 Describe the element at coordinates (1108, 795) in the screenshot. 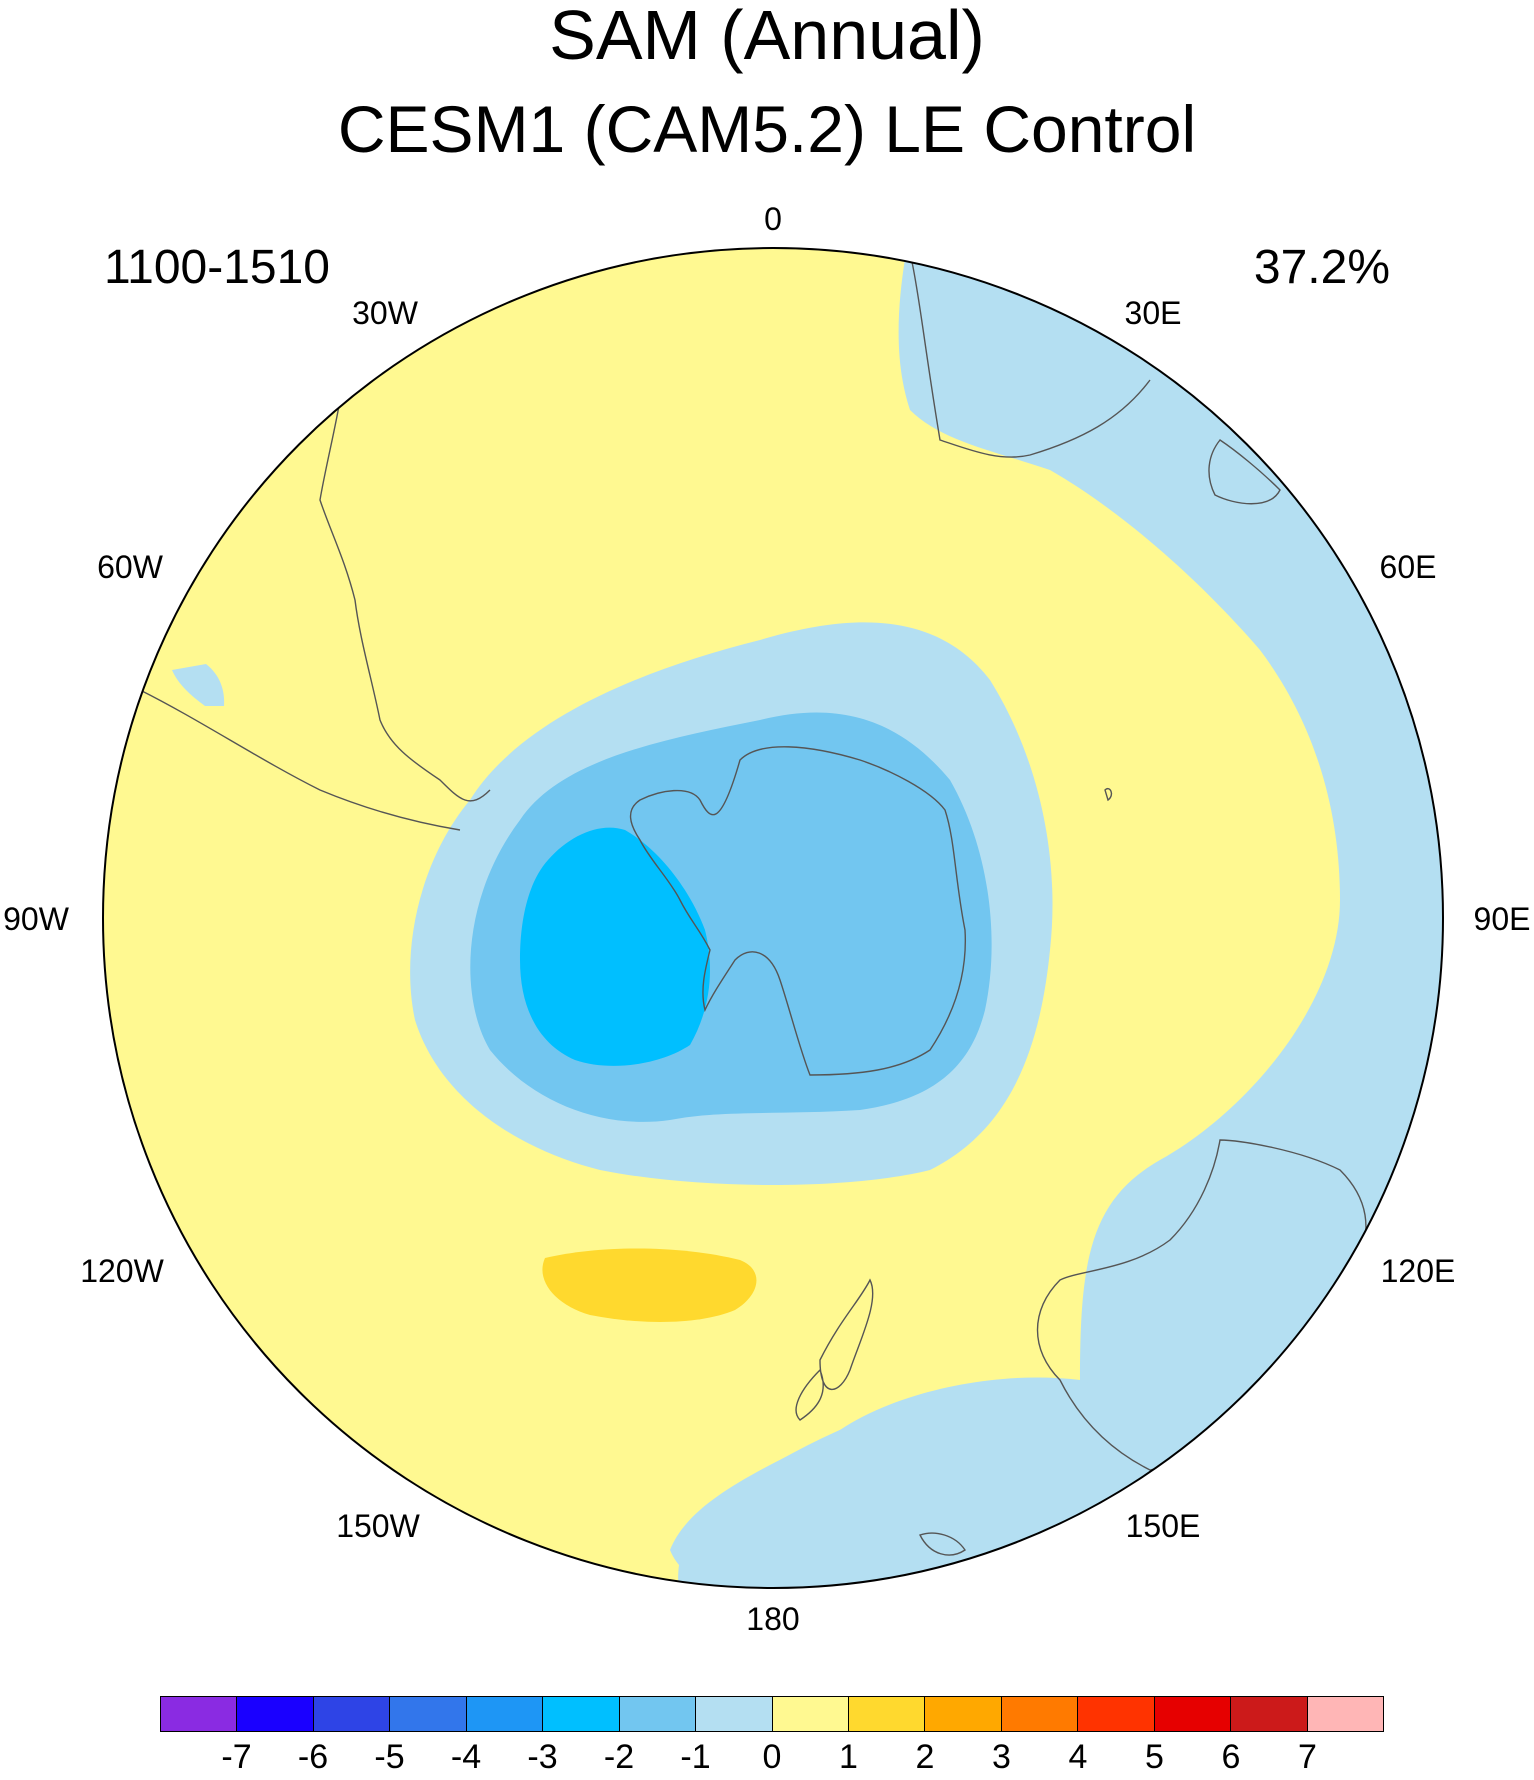

I see `kerguelen-coast` at that location.